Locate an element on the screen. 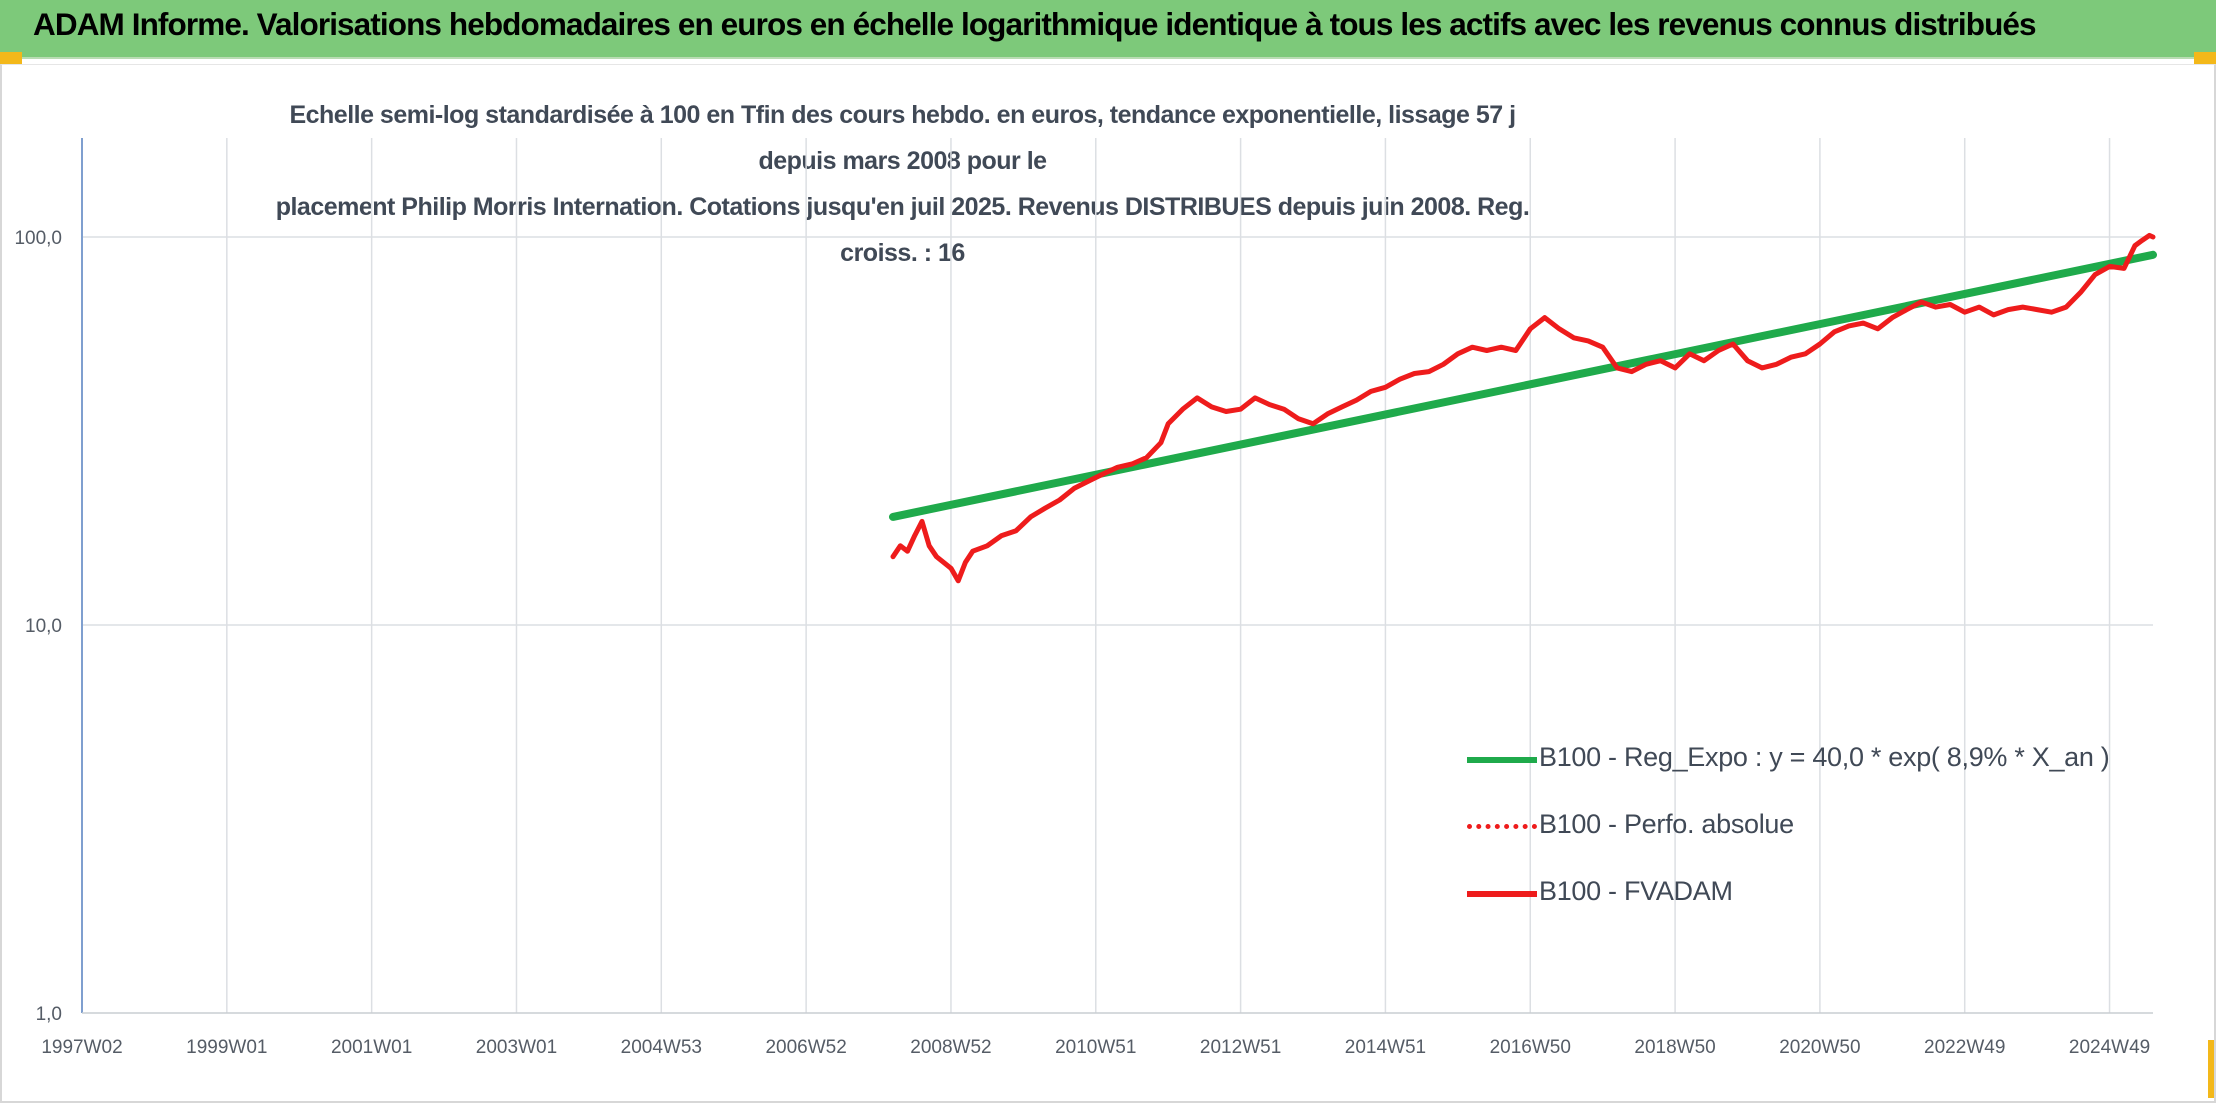  y-tick-label: 10,0 is located at coordinates (43, 626).